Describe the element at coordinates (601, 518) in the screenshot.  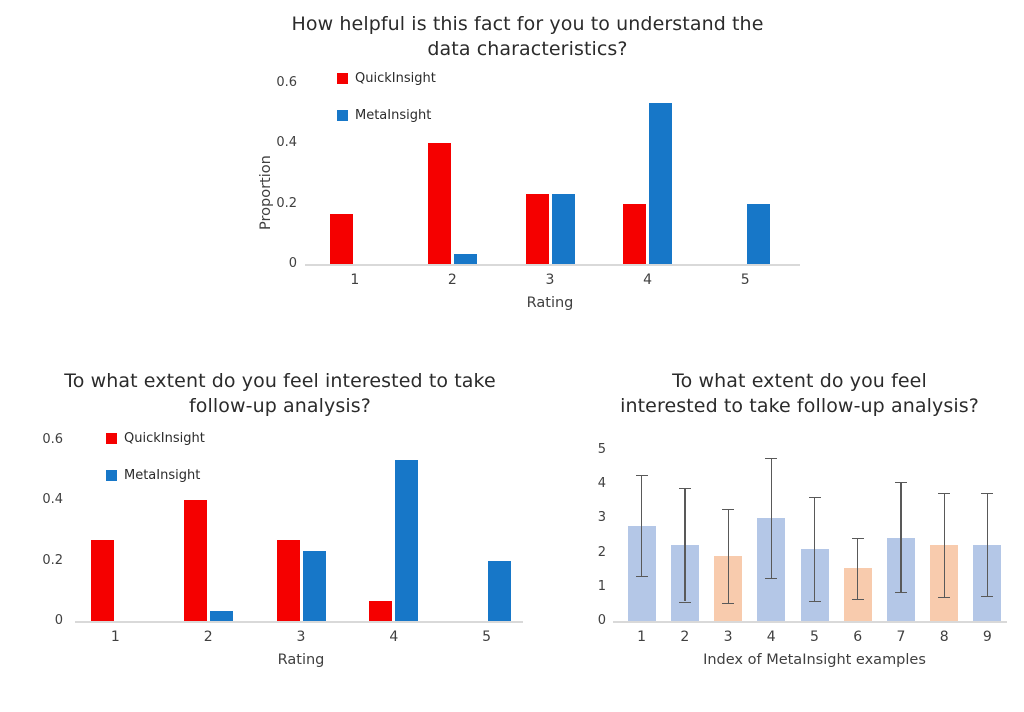
I see `y-tick-label: 3` at that location.